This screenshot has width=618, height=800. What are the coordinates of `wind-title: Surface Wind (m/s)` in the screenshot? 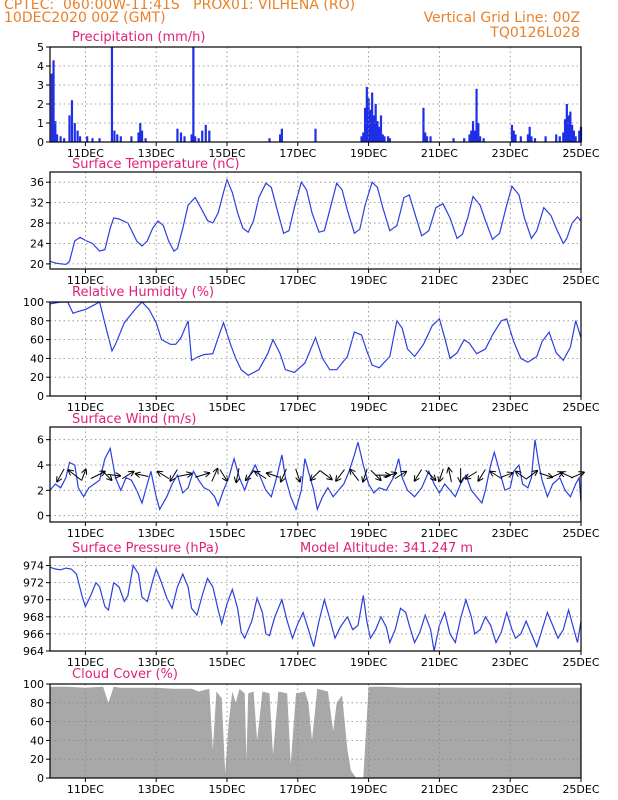 It's located at (134, 419).